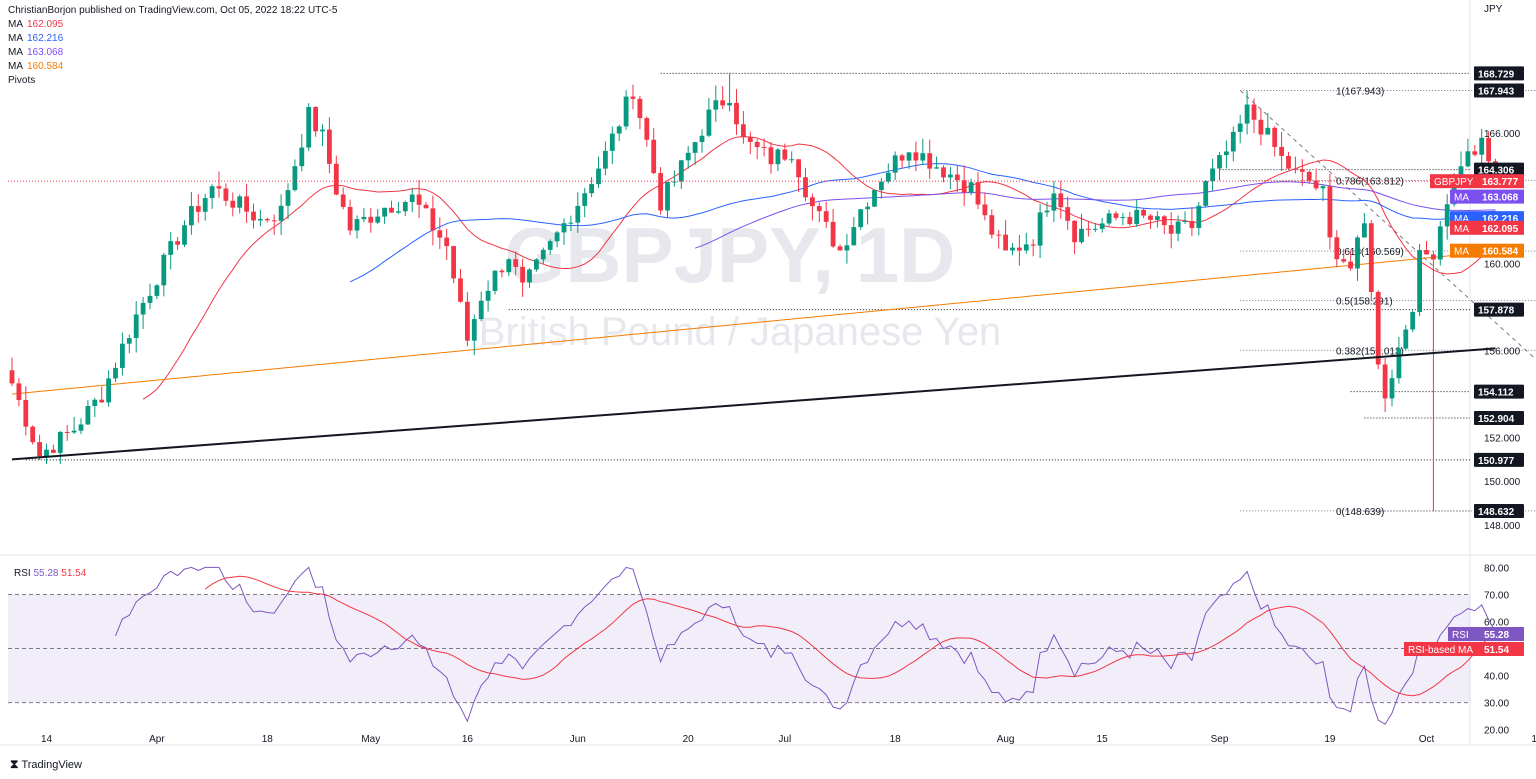 Image resolution: width=1536 pixels, height=779 pixels. Describe the element at coordinates (35, 53) in the screenshot. I see `indicator-ma-3: MA 163.068` at that location.